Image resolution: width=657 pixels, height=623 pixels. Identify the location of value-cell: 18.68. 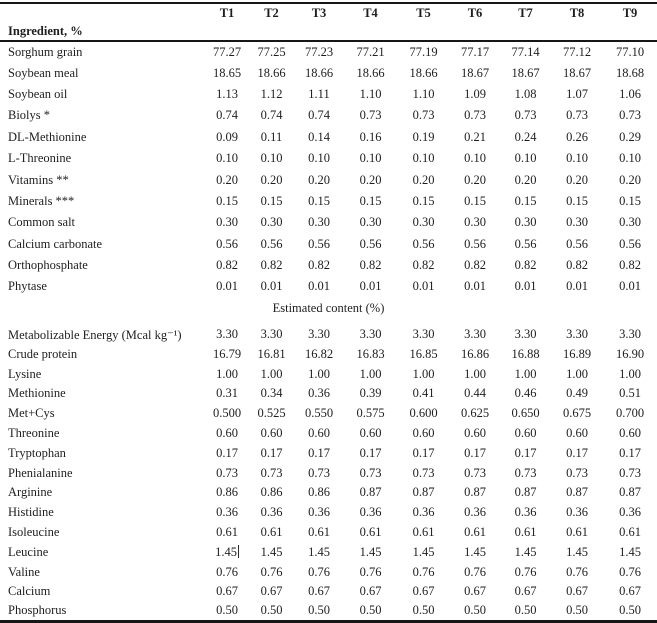
(630, 72).